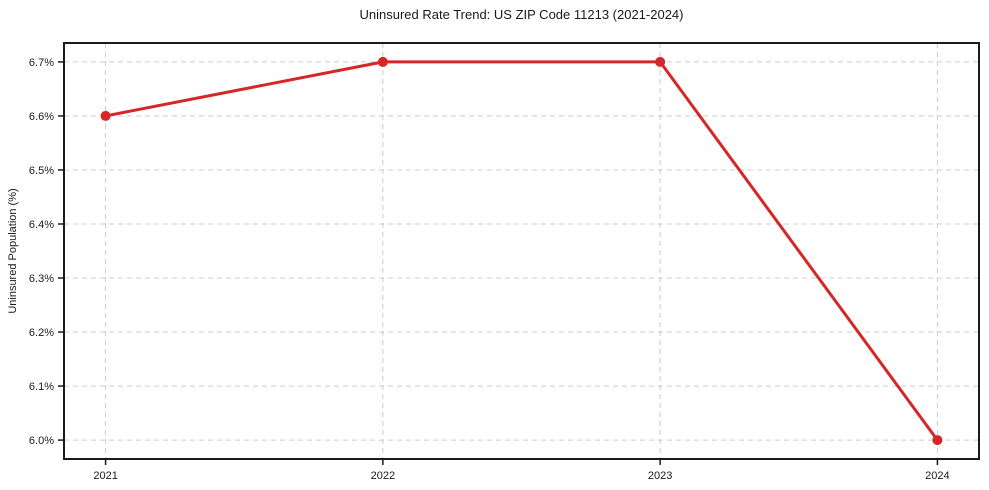 Image resolution: width=989 pixels, height=490 pixels. I want to click on x-tick-label: 2024, so click(937, 476).